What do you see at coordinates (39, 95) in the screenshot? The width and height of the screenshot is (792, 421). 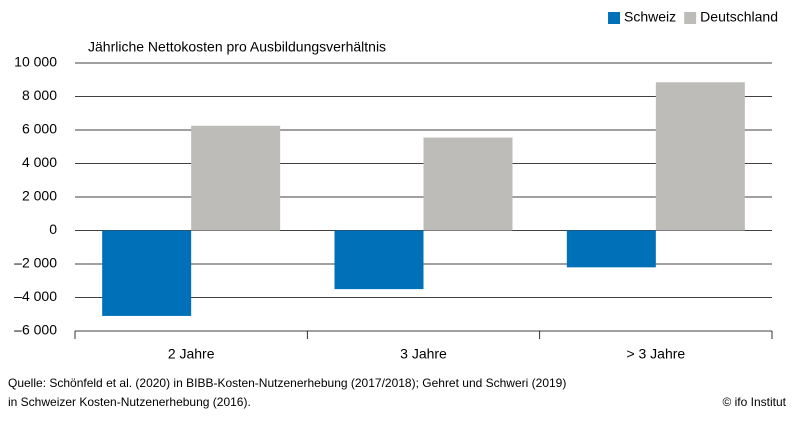 I see `y-tick-label: 8 000` at bounding box center [39, 95].